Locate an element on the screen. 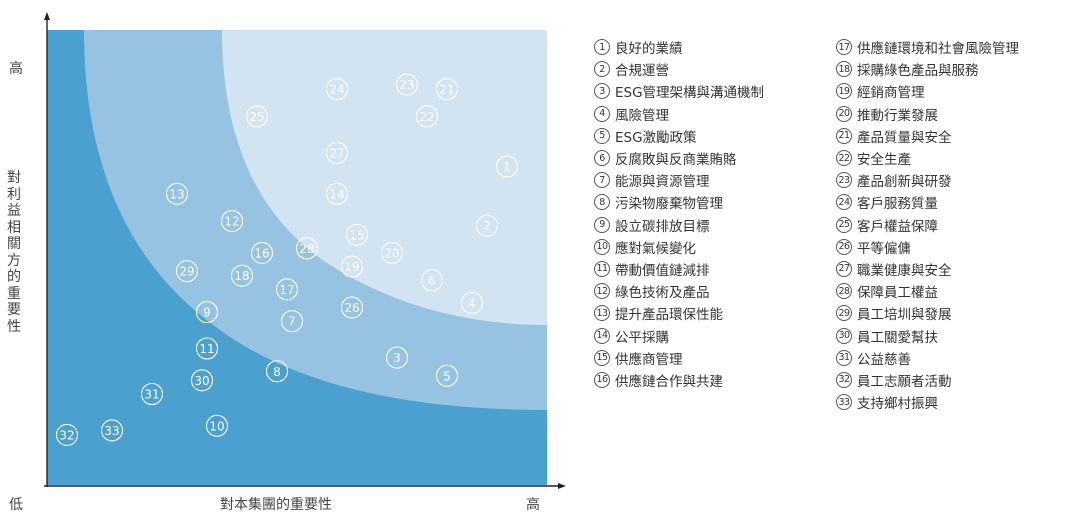 This screenshot has width=1075, height=517. legend-label: 應對氣候變化 is located at coordinates (655, 248).